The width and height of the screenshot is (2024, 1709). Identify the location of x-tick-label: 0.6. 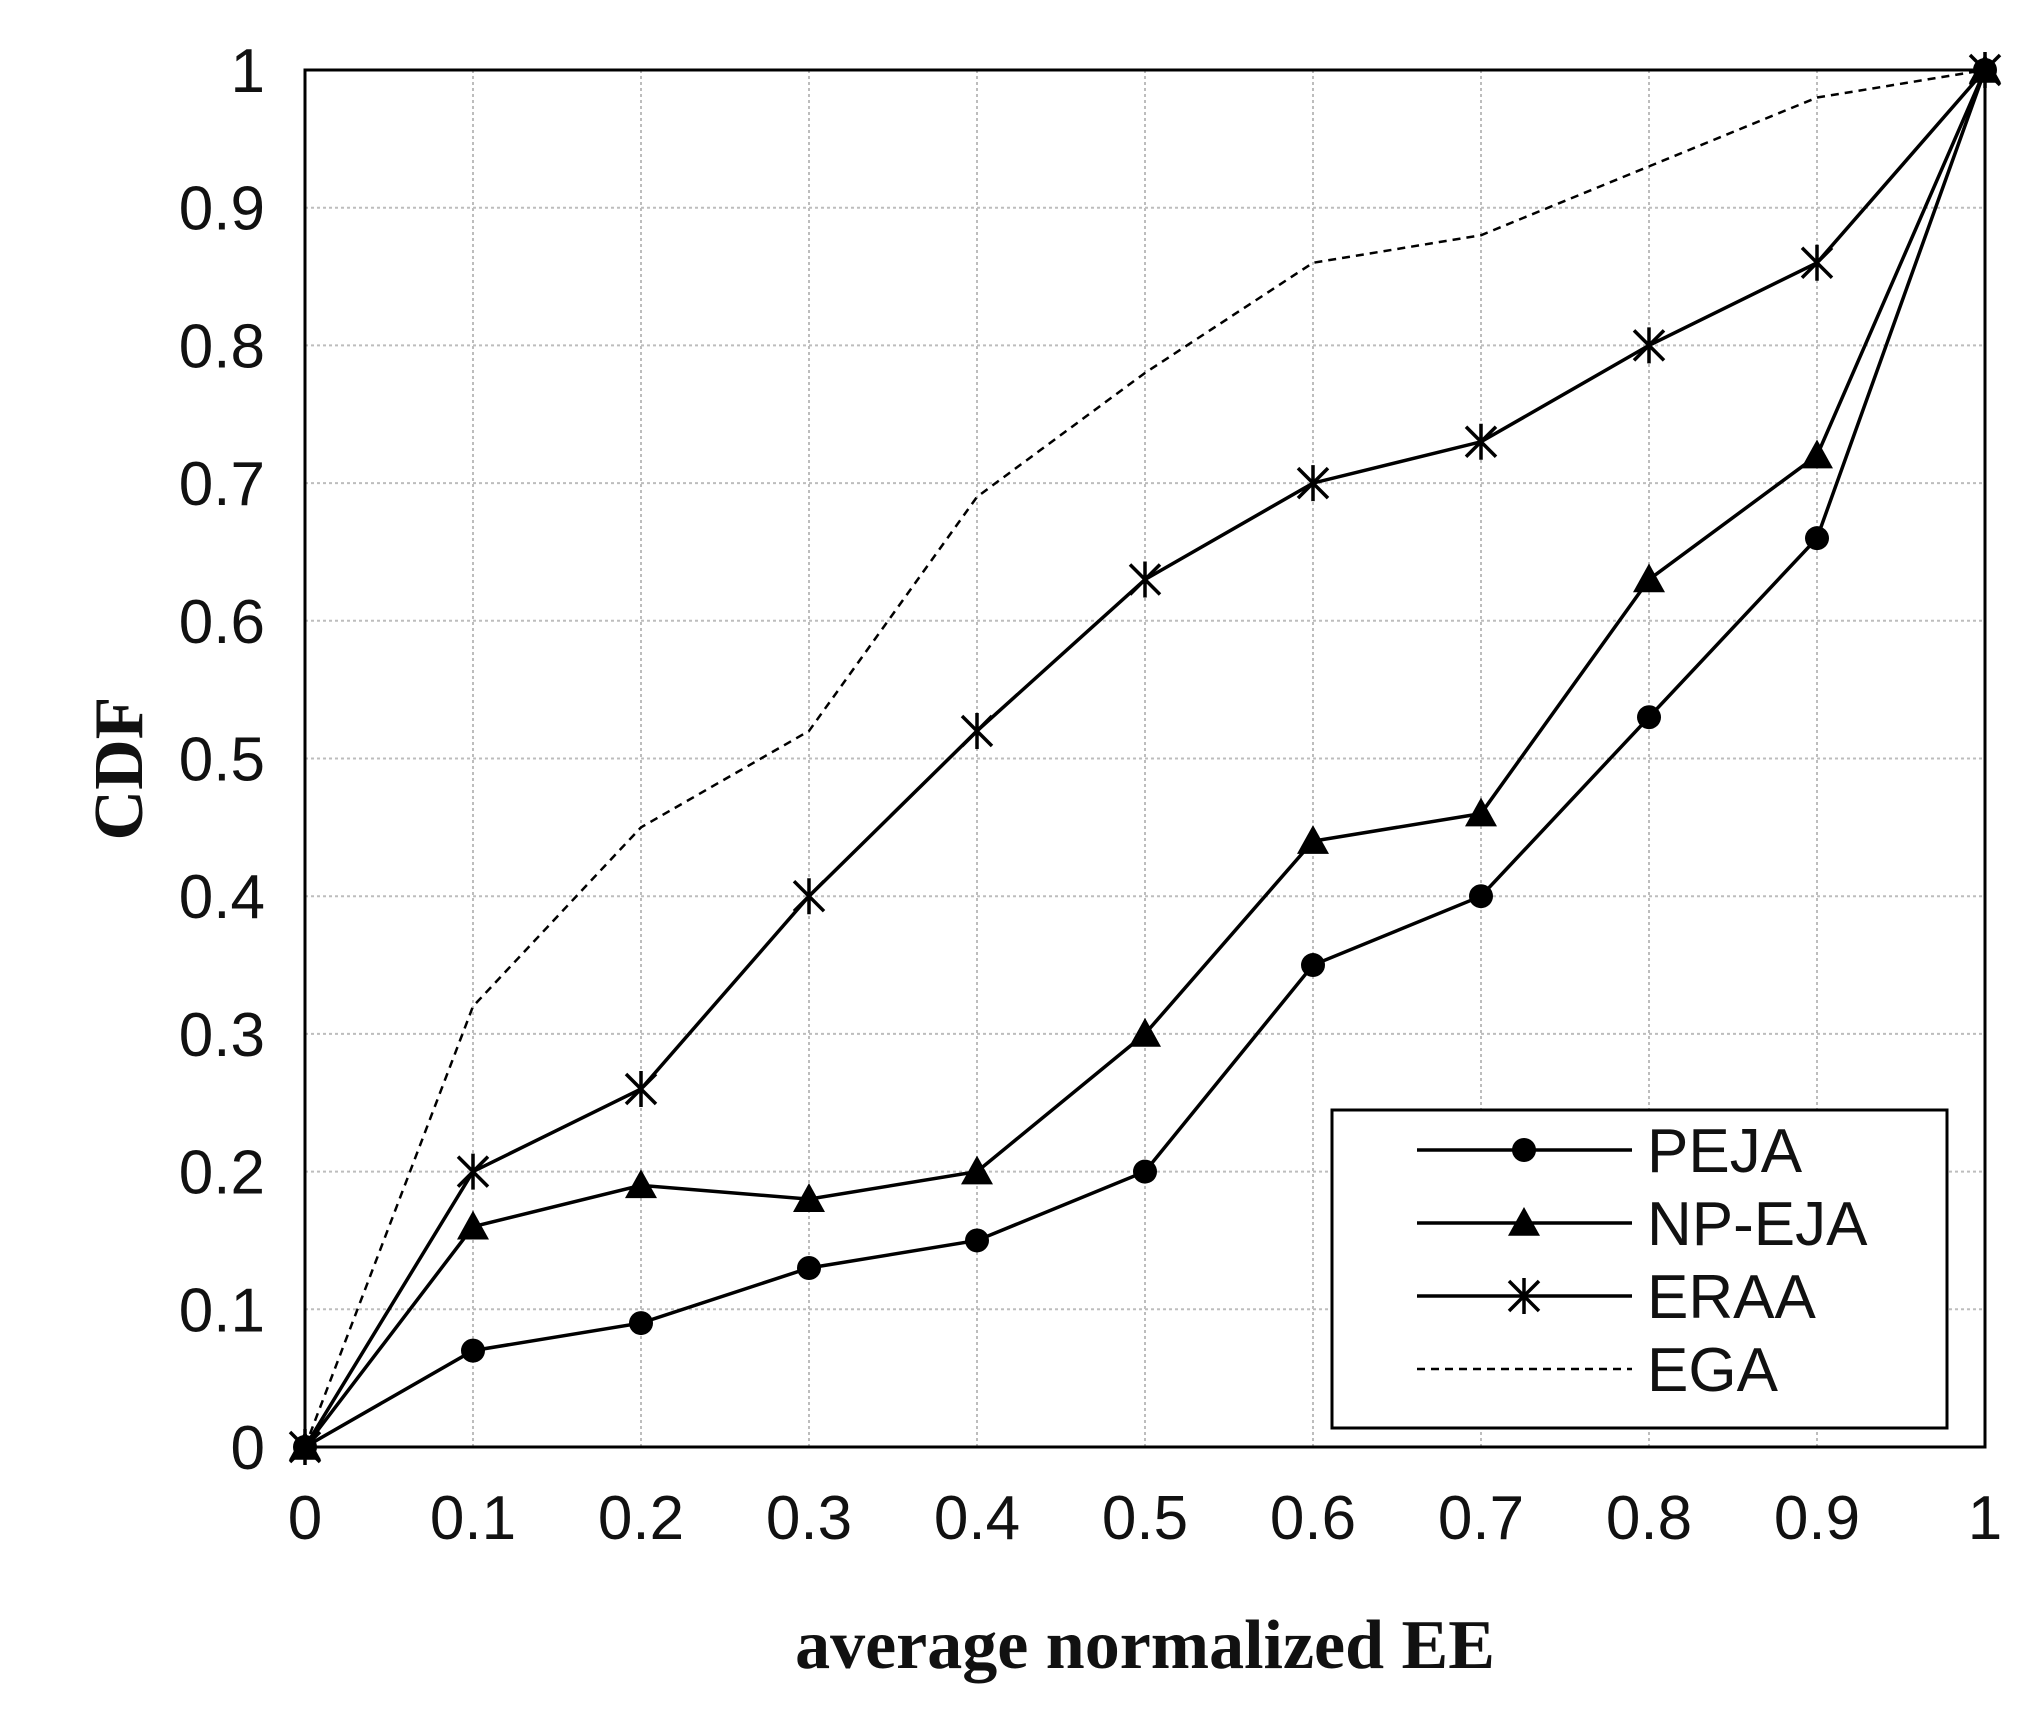
(1313, 1518).